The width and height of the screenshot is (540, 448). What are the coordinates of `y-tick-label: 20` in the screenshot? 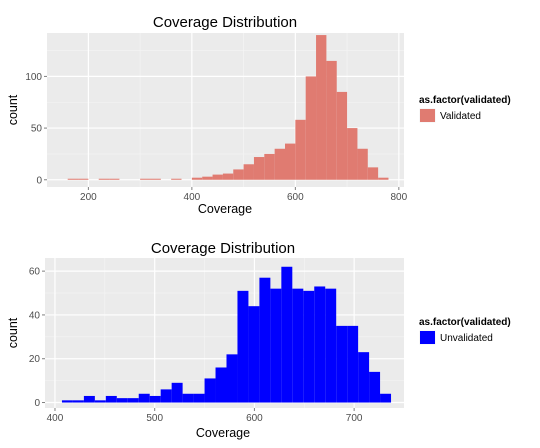 It's located at (35, 359).